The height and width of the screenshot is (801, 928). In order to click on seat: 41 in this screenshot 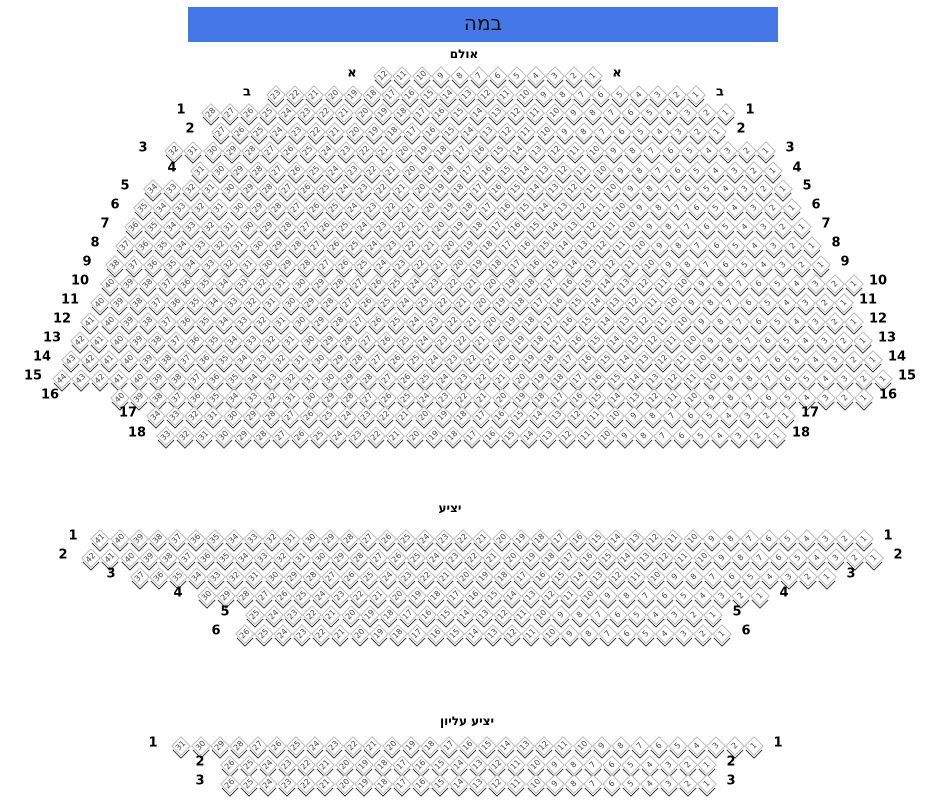, I will do `click(109, 360)`.